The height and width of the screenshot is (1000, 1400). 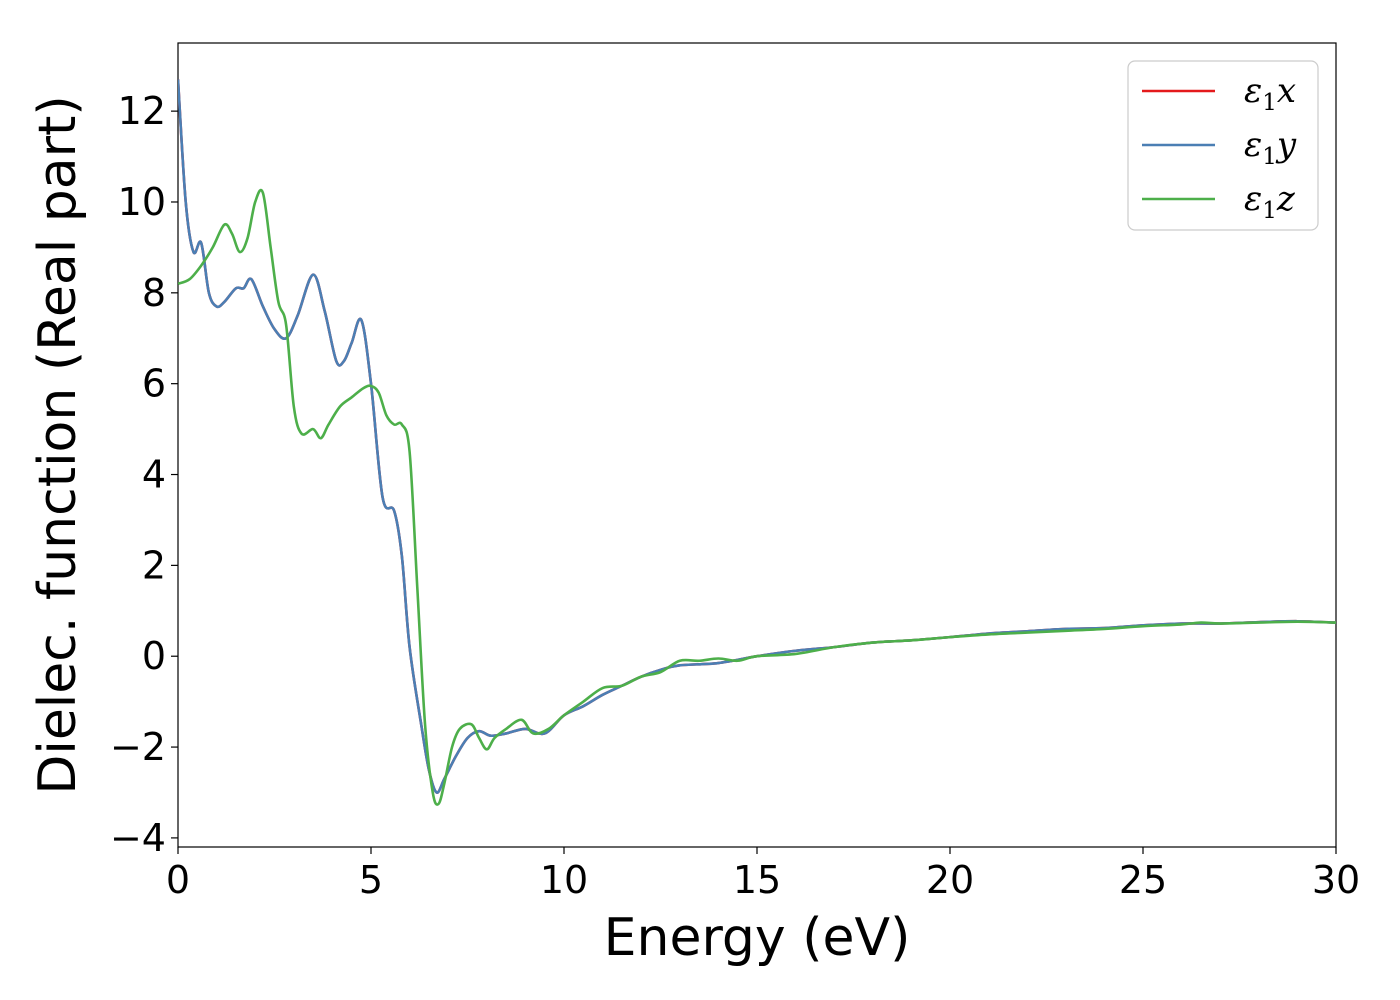 What do you see at coordinates (154, 293) in the screenshot?
I see `y-tick-label: 8` at bounding box center [154, 293].